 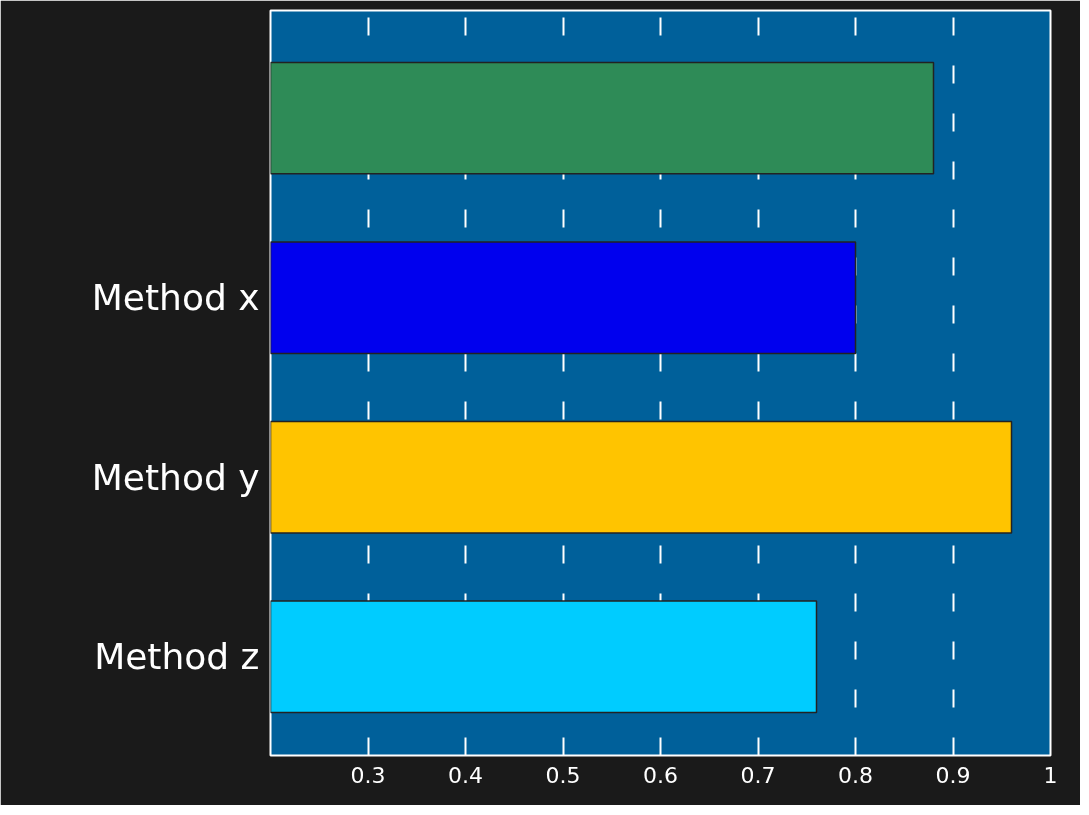 What do you see at coordinates (466, 775) in the screenshot?
I see `x-tick-label: 0.4` at bounding box center [466, 775].